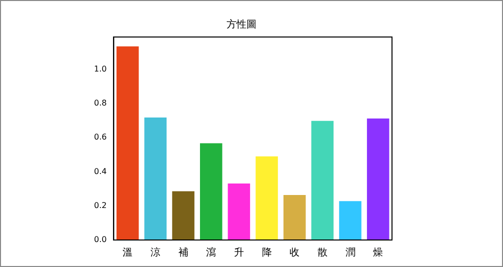 The width and height of the screenshot is (503, 267). What do you see at coordinates (100, 239) in the screenshot?
I see `y-tick-label: 0.0` at bounding box center [100, 239].